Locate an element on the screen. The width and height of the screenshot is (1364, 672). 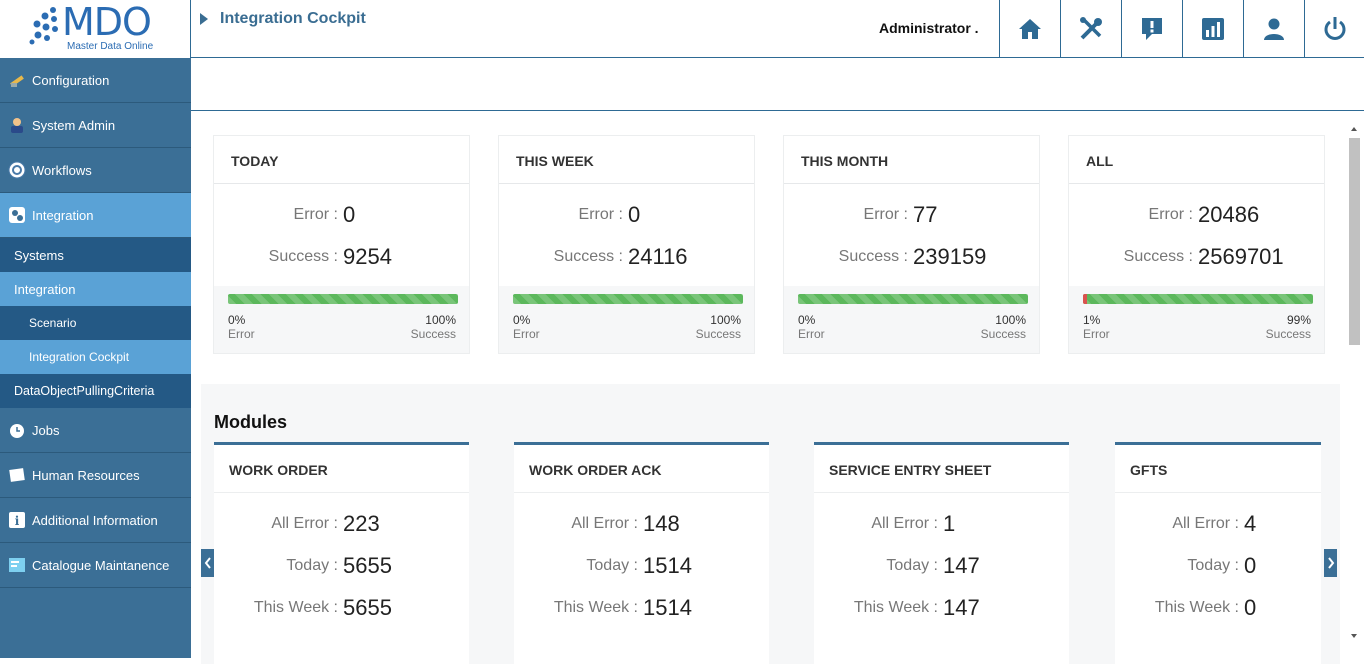
sidebar-sub-integration: Integration is located at coordinates (95, 289).